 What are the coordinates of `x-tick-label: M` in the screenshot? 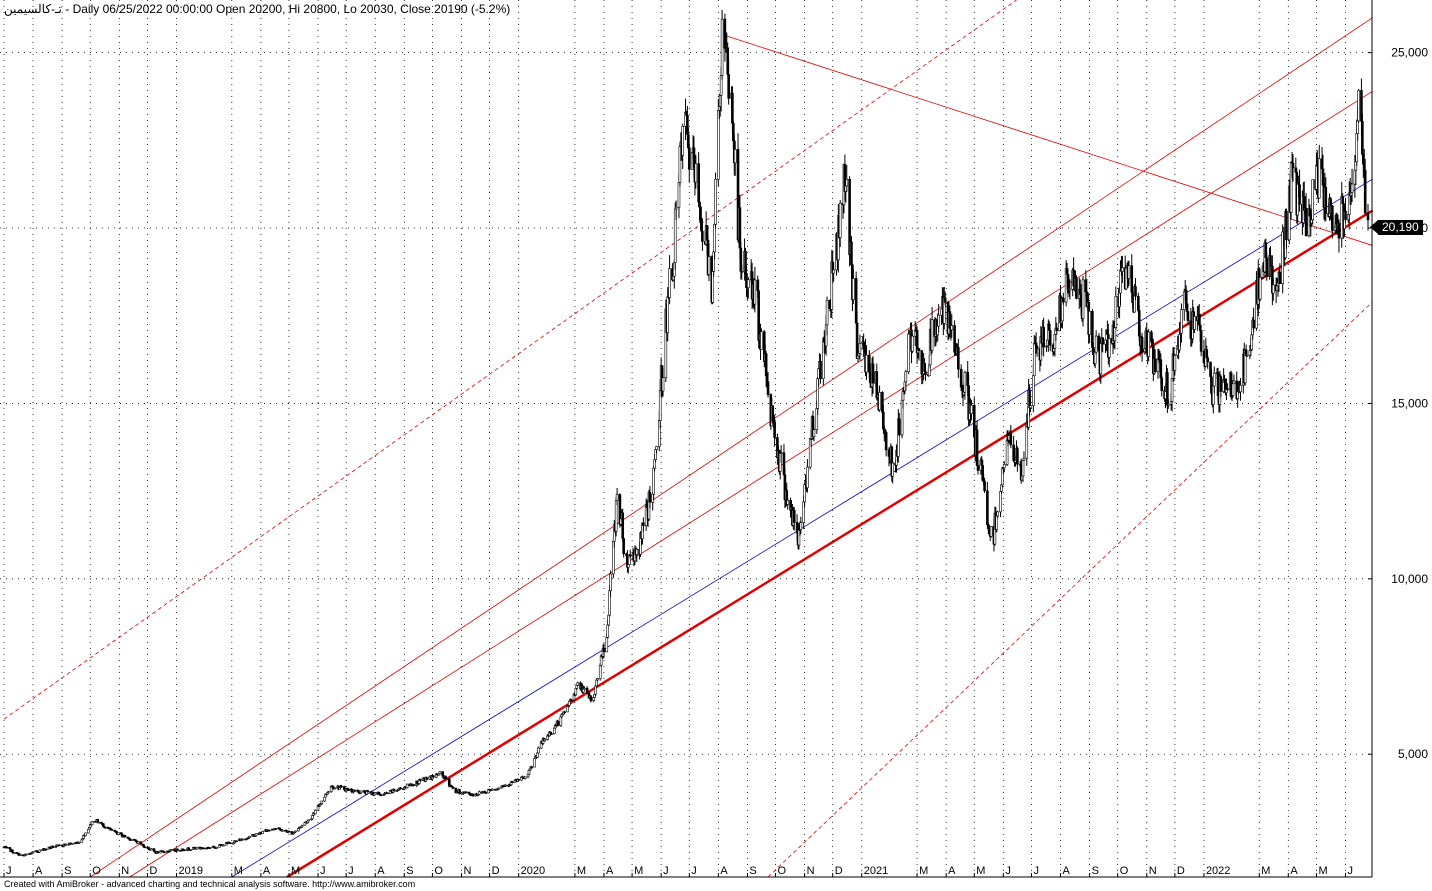 It's located at (238, 871).